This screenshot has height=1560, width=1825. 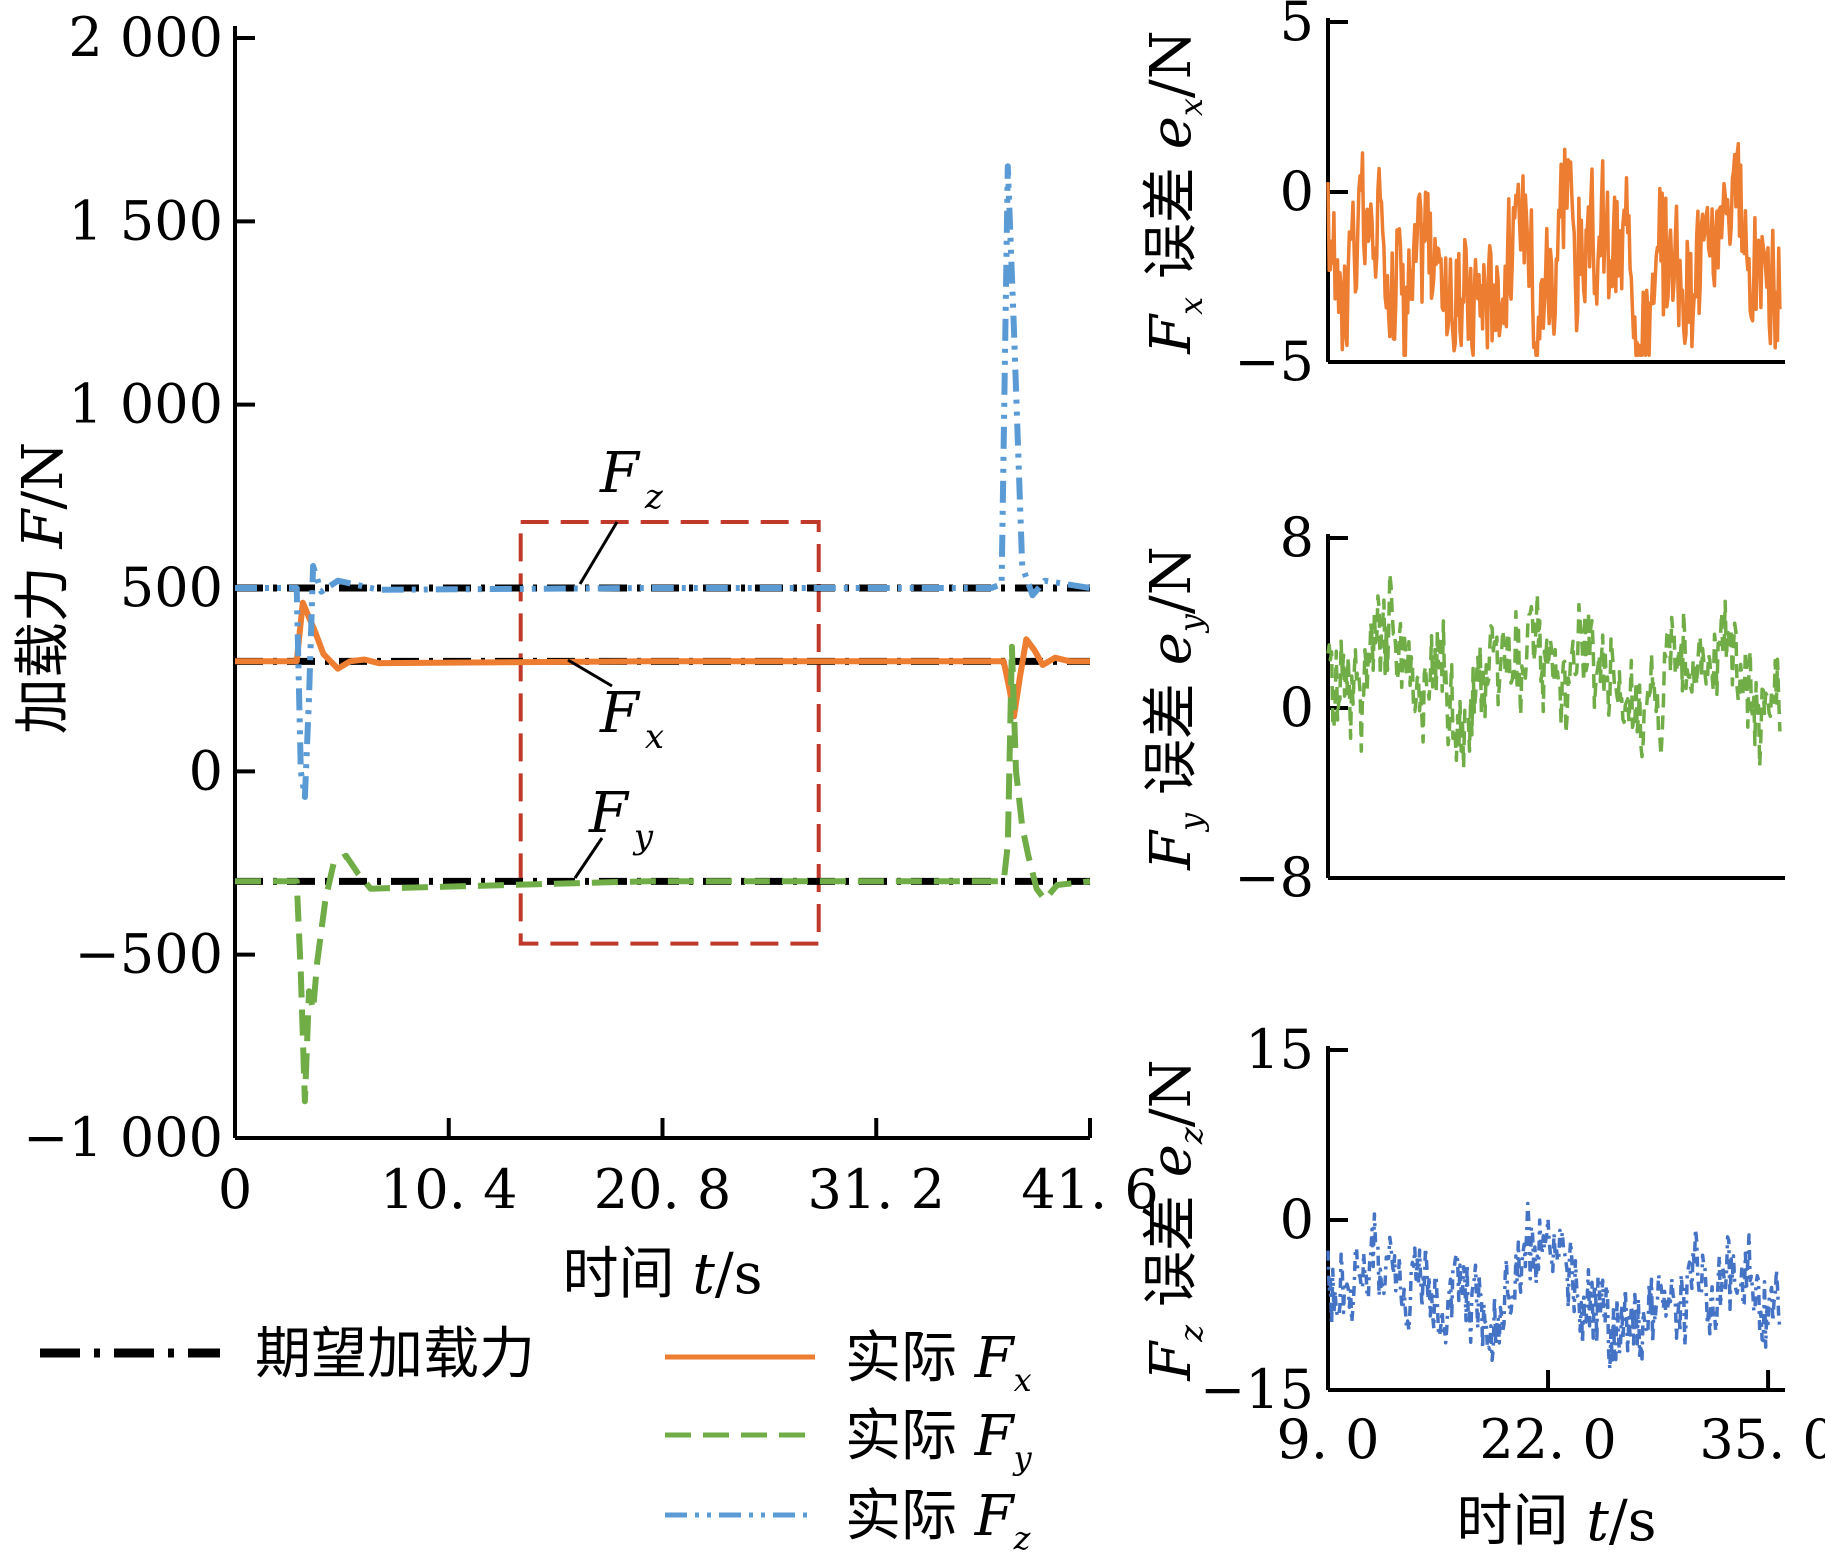 What do you see at coordinates (448, 1189) in the screenshot?
I see `x-tick-label: 10. 4` at bounding box center [448, 1189].